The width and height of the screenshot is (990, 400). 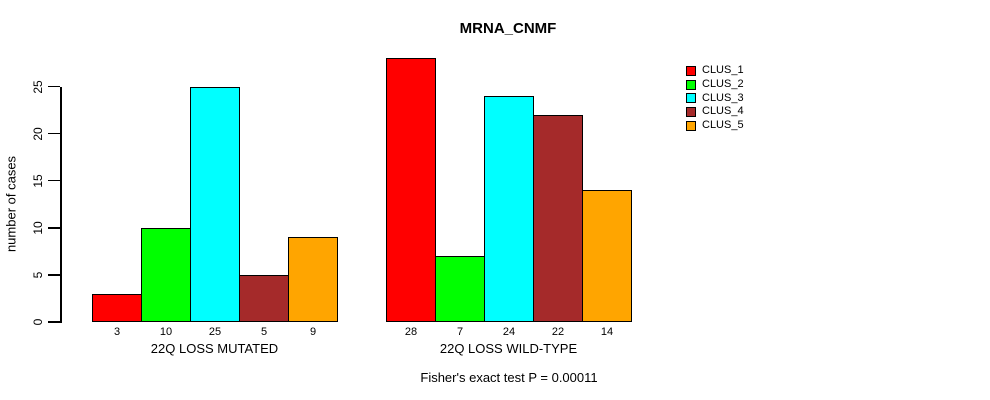 I want to click on bar-value-label: 14, so click(x=607, y=332).